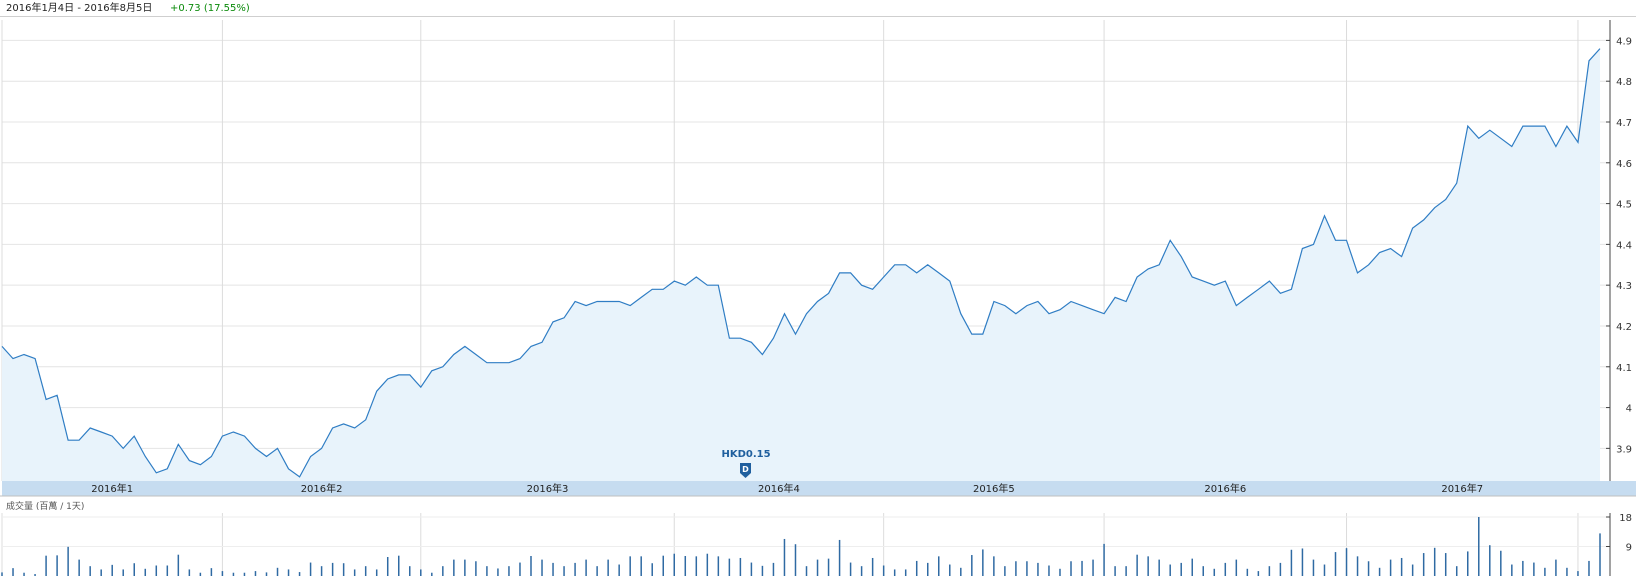 This screenshot has width=1636, height=577. What do you see at coordinates (112, 488) in the screenshot?
I see `month-label: 2016年1` at bounding box center [112, 488].